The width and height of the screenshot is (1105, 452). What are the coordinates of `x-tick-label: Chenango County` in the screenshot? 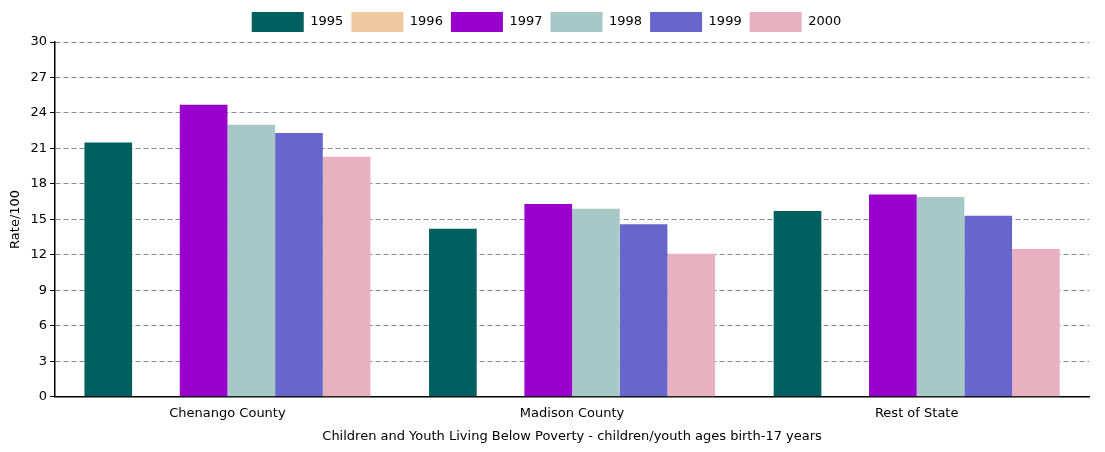 It's located at (227, 412).